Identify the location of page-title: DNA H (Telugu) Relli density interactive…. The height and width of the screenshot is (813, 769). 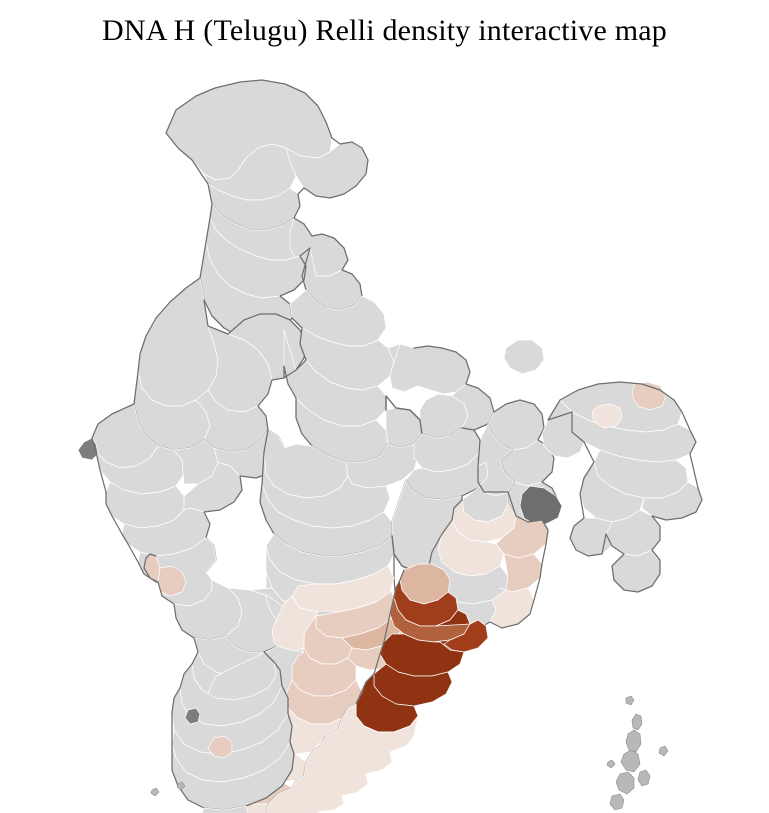
(384, 30).